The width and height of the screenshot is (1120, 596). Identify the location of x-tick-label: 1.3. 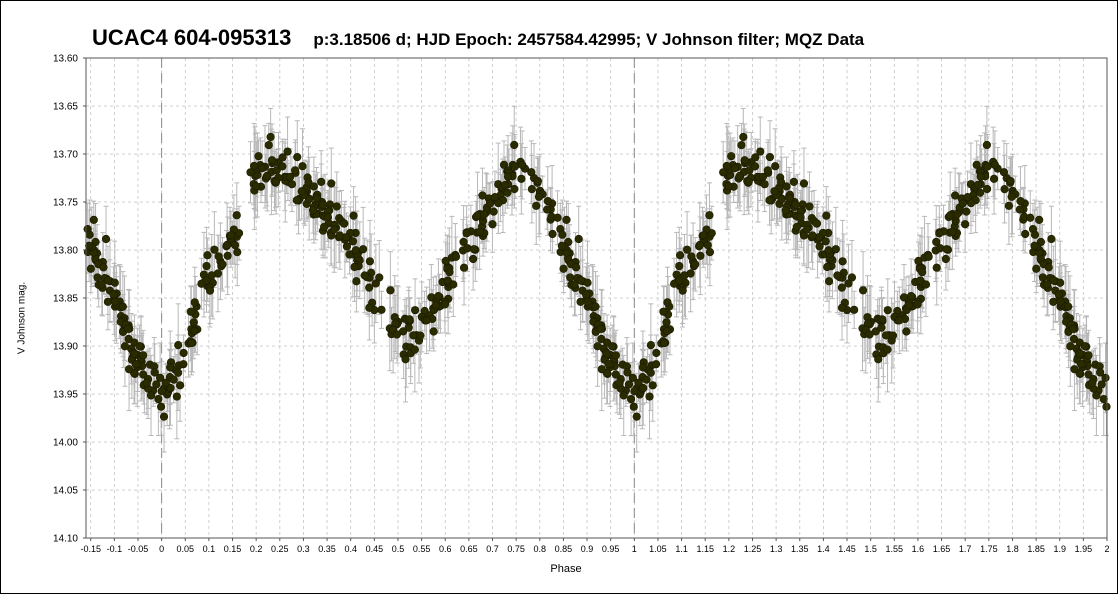
(776, 549).